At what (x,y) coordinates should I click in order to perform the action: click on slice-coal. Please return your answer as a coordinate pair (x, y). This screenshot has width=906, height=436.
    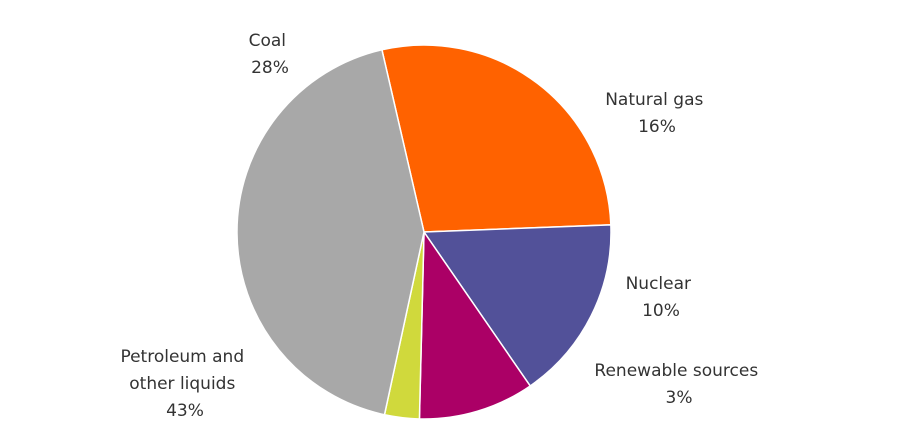
    Looking at the image, I should click on (496, 138).